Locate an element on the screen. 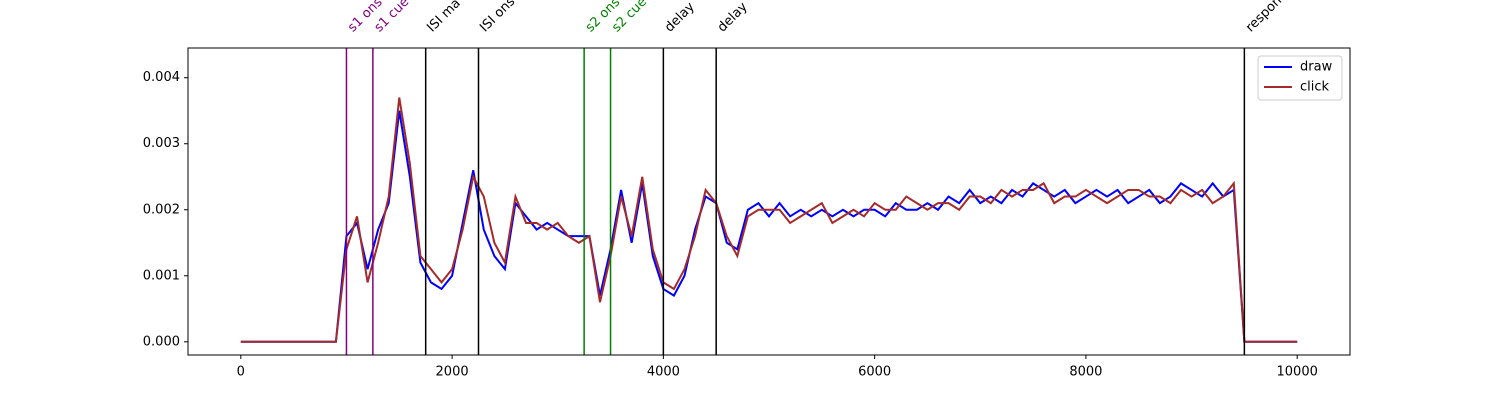 The width and height of the screenshot is (1500, 400). y-tick-label: 0.003 is located at coordinates (161, 143).